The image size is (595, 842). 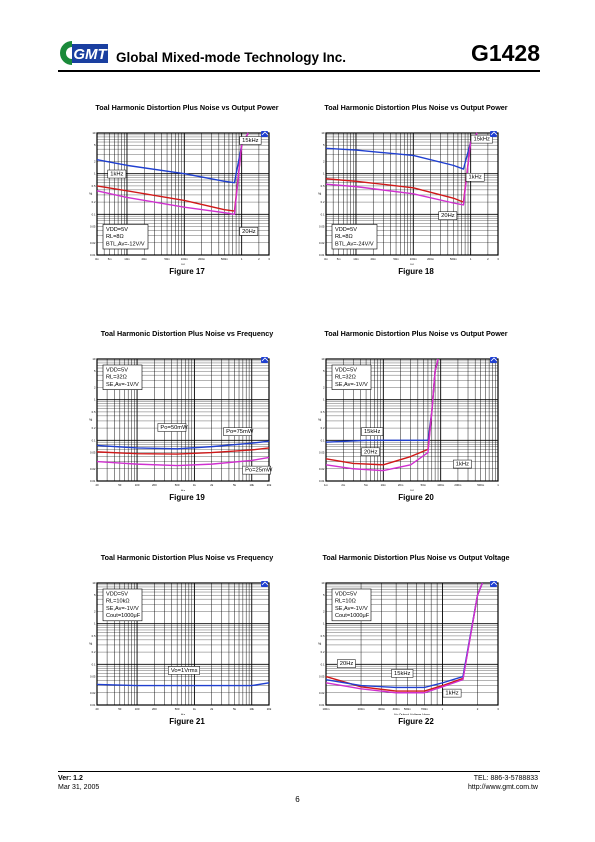 What do you see at coordinates (94, 583) in the screenshot?
I see `y-tick-label: 10` at bounding box center [94, 583].